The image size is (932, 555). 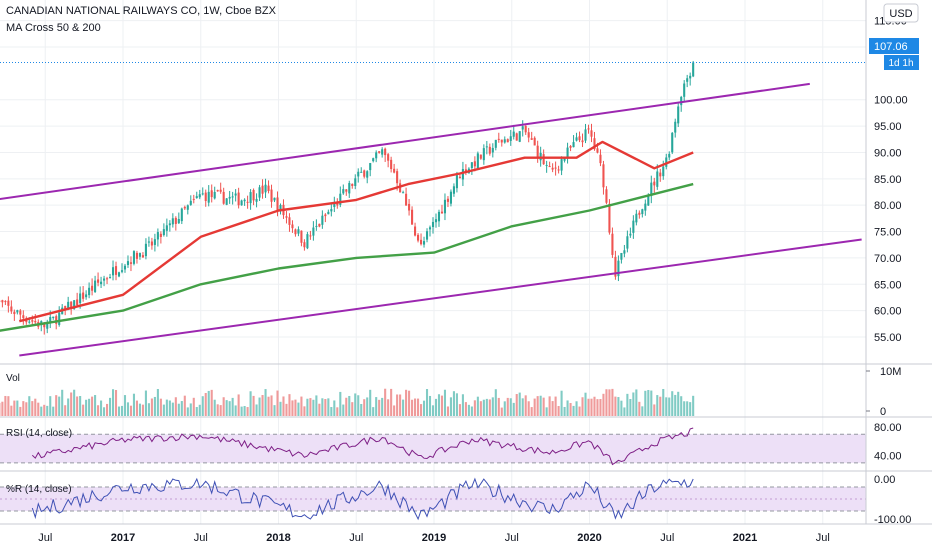 I want to click on timeframe-badge: 1d 1h, so click(x=901, y=62).